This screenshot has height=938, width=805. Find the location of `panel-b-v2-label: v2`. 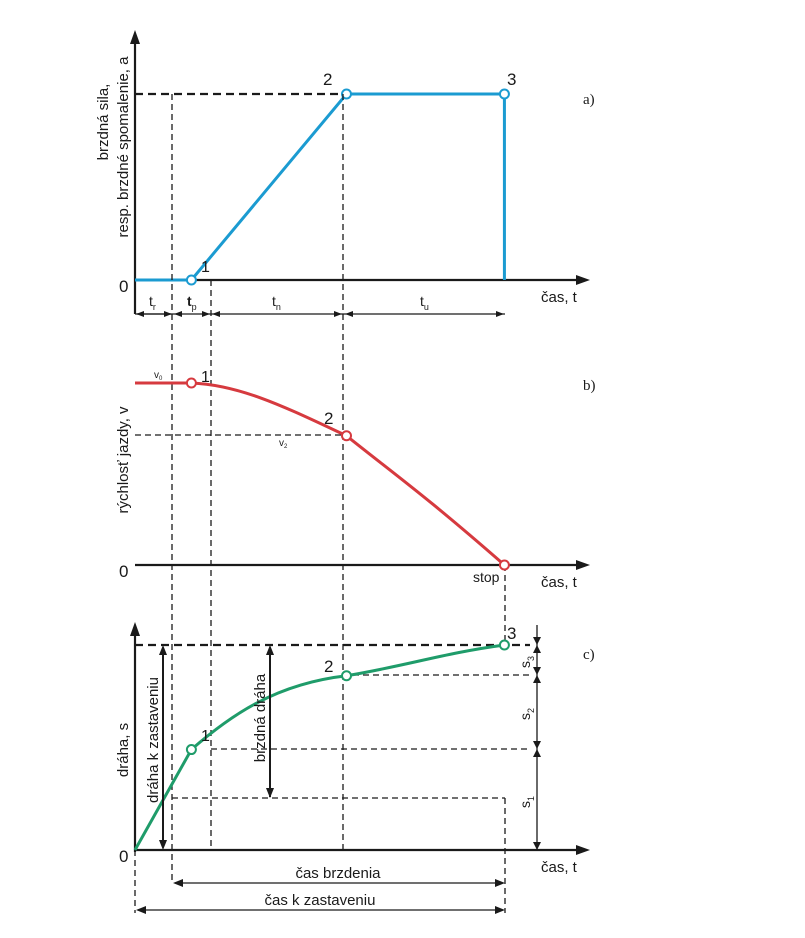

panel-b-v2-label: v2 is located at coordinates (283, 444).